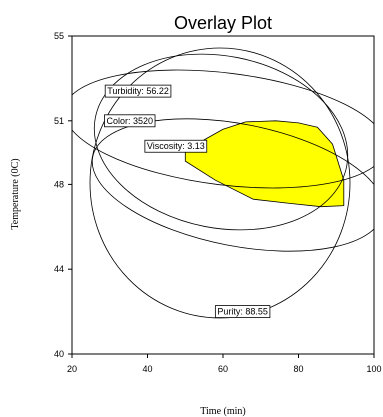  Describe the element at coordinates (298, 369) in the screenshot. I see `x-tick-label: 80` at that location.